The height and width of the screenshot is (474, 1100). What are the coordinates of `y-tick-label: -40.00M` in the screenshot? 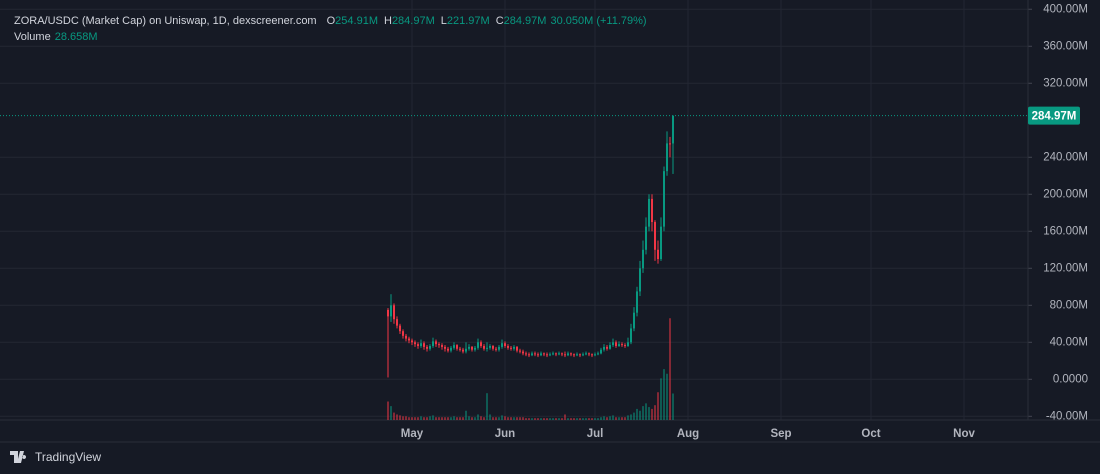 It's located at (1067, 416).